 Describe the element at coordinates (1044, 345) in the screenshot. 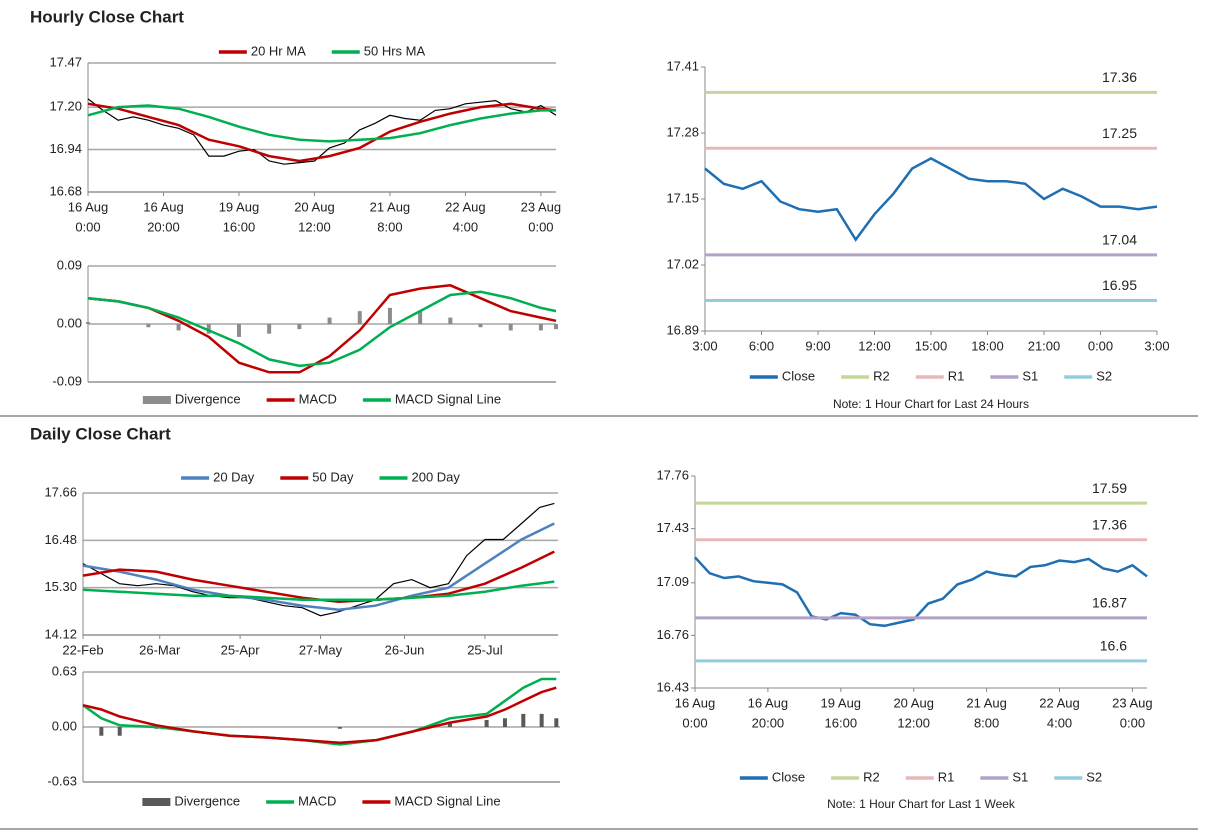

I see `x-tick-label: 21:00` at that location.